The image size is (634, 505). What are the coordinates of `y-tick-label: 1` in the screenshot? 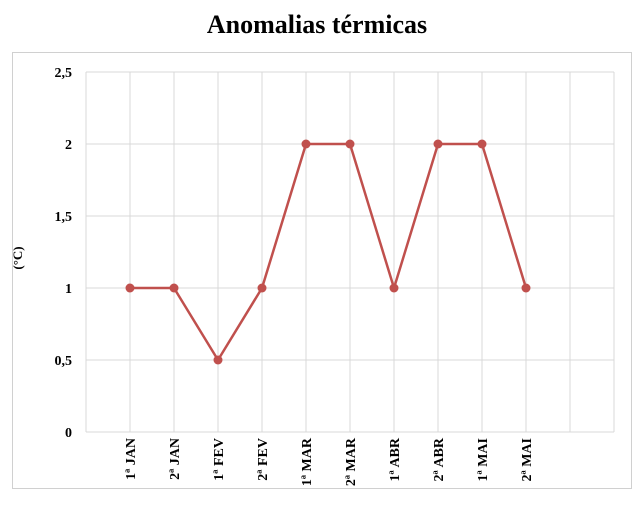 It's located at (68, 289).